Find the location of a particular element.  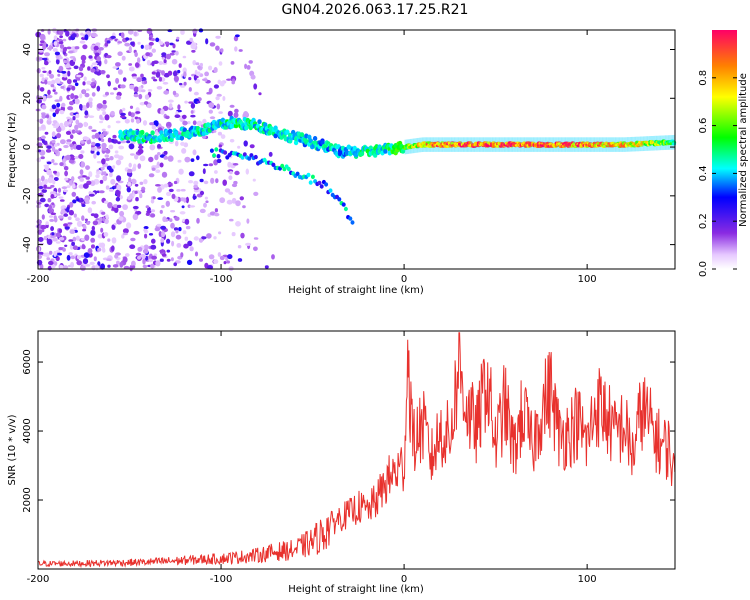

snr-y-tick-label: 4000 is located at coordinates (27, 430).